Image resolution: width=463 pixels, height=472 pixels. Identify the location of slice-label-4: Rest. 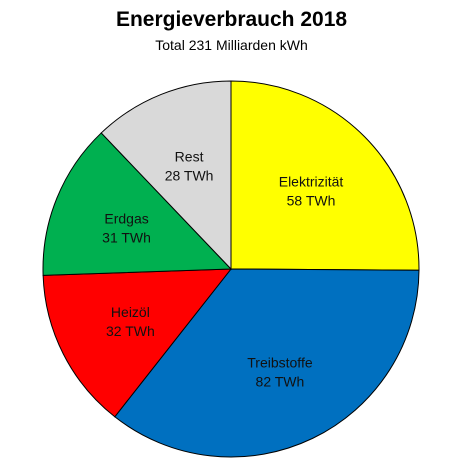
(189, 156).